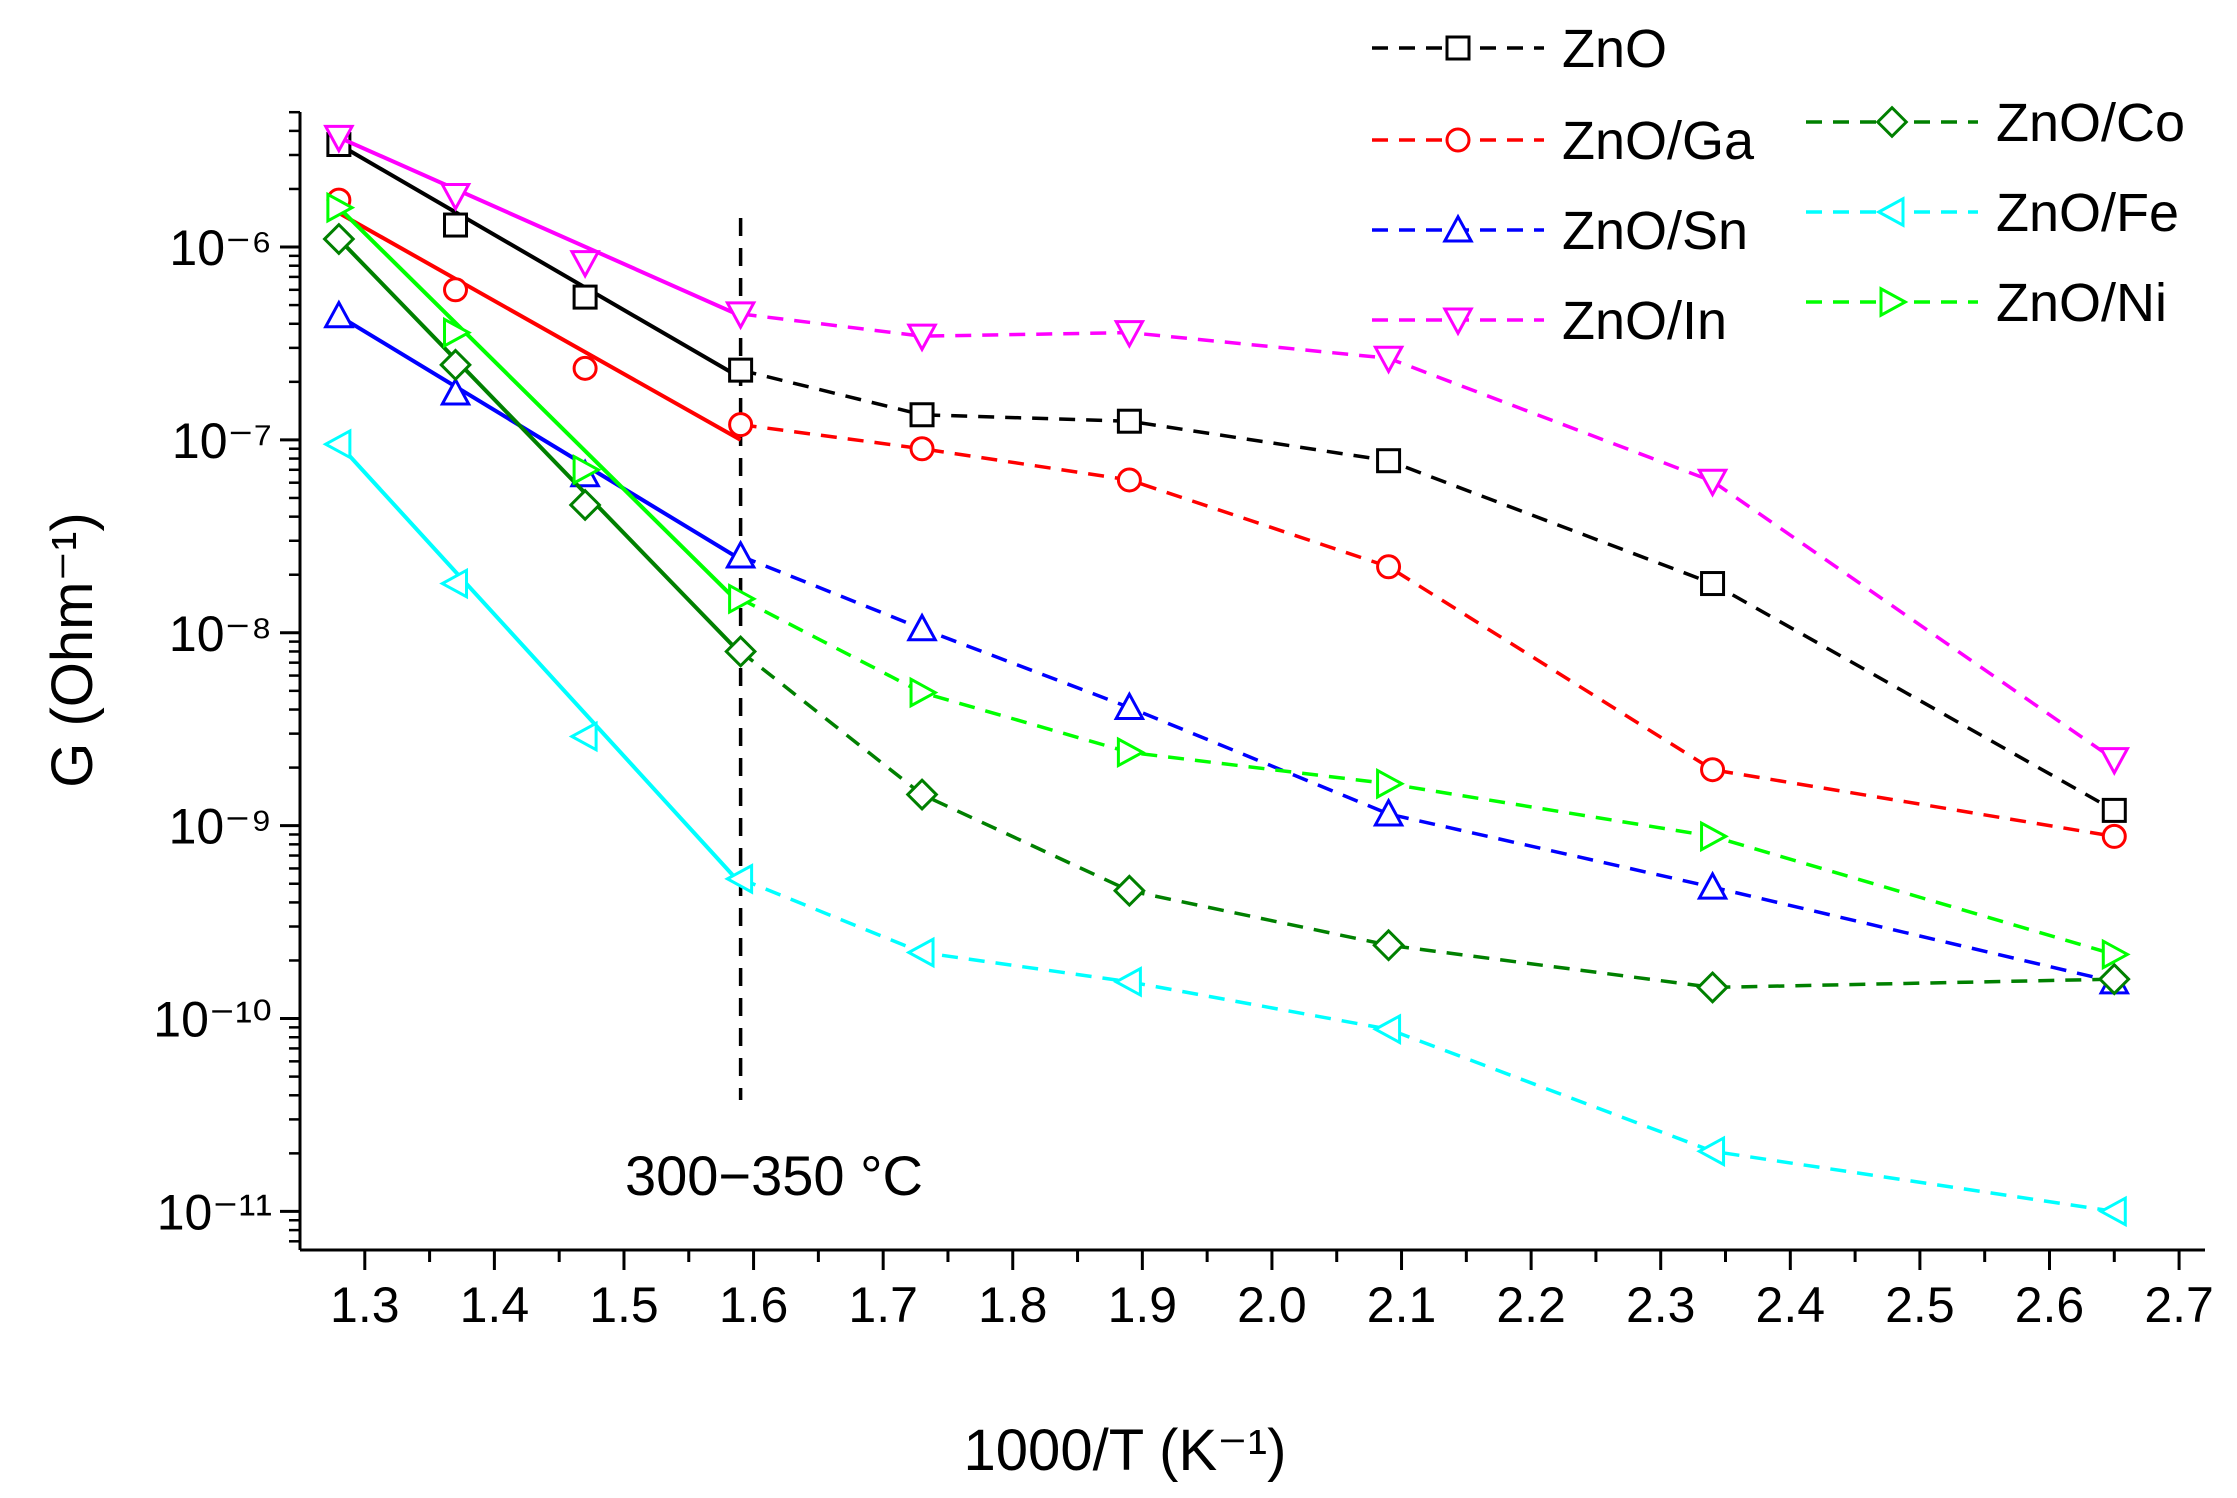 This screenshot has width=2237, height=1498. Describe the element at coordinates (495, 1305) in the screenshot. I see `x-tick-label: 1.4` at that location.